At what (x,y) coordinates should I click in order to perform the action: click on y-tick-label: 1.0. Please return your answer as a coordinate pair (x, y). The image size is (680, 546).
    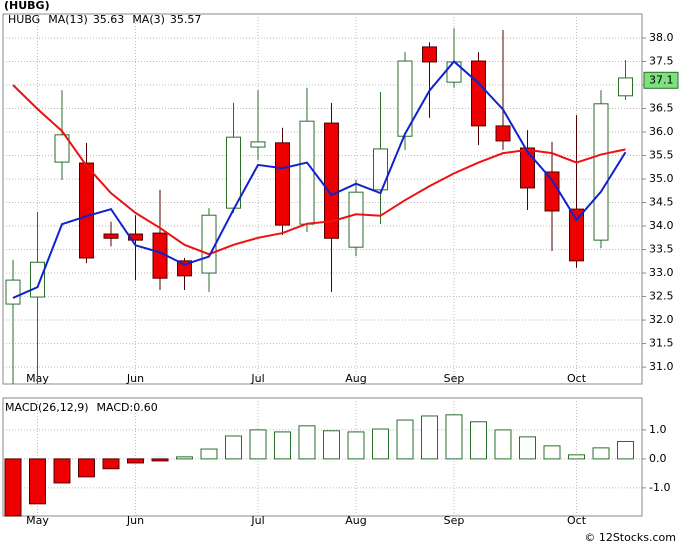
    Looking at the image, I should click on (658, 429).